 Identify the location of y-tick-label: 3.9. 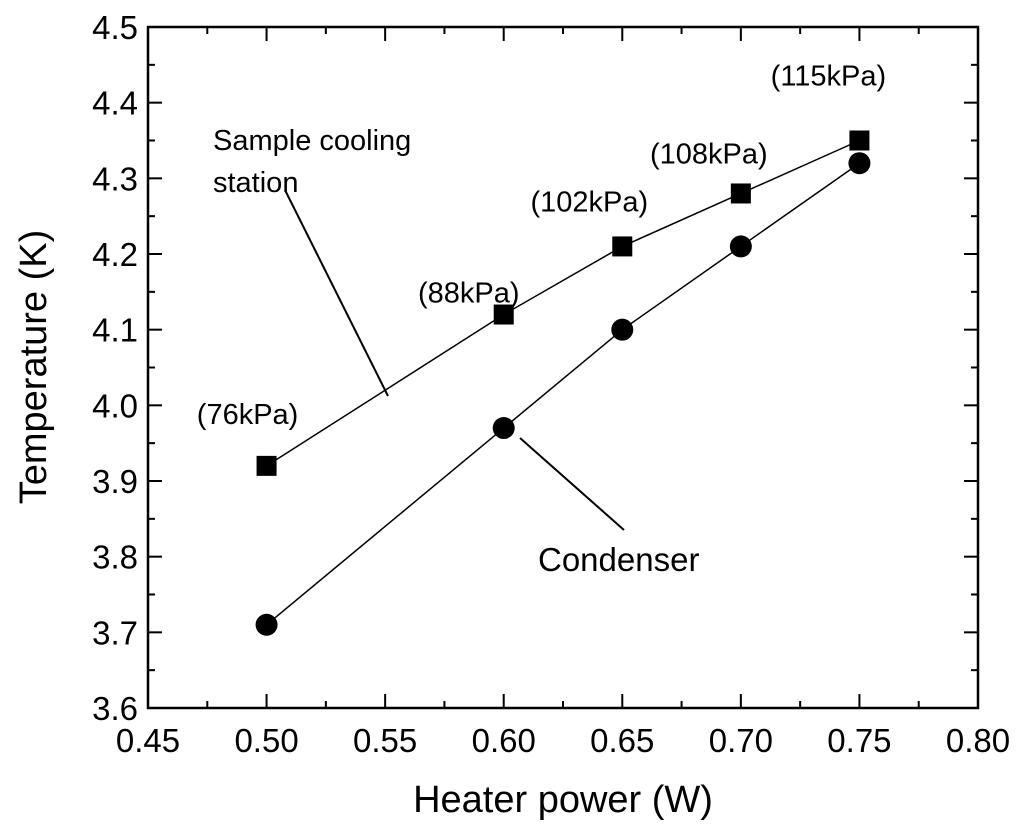
(115, 481).